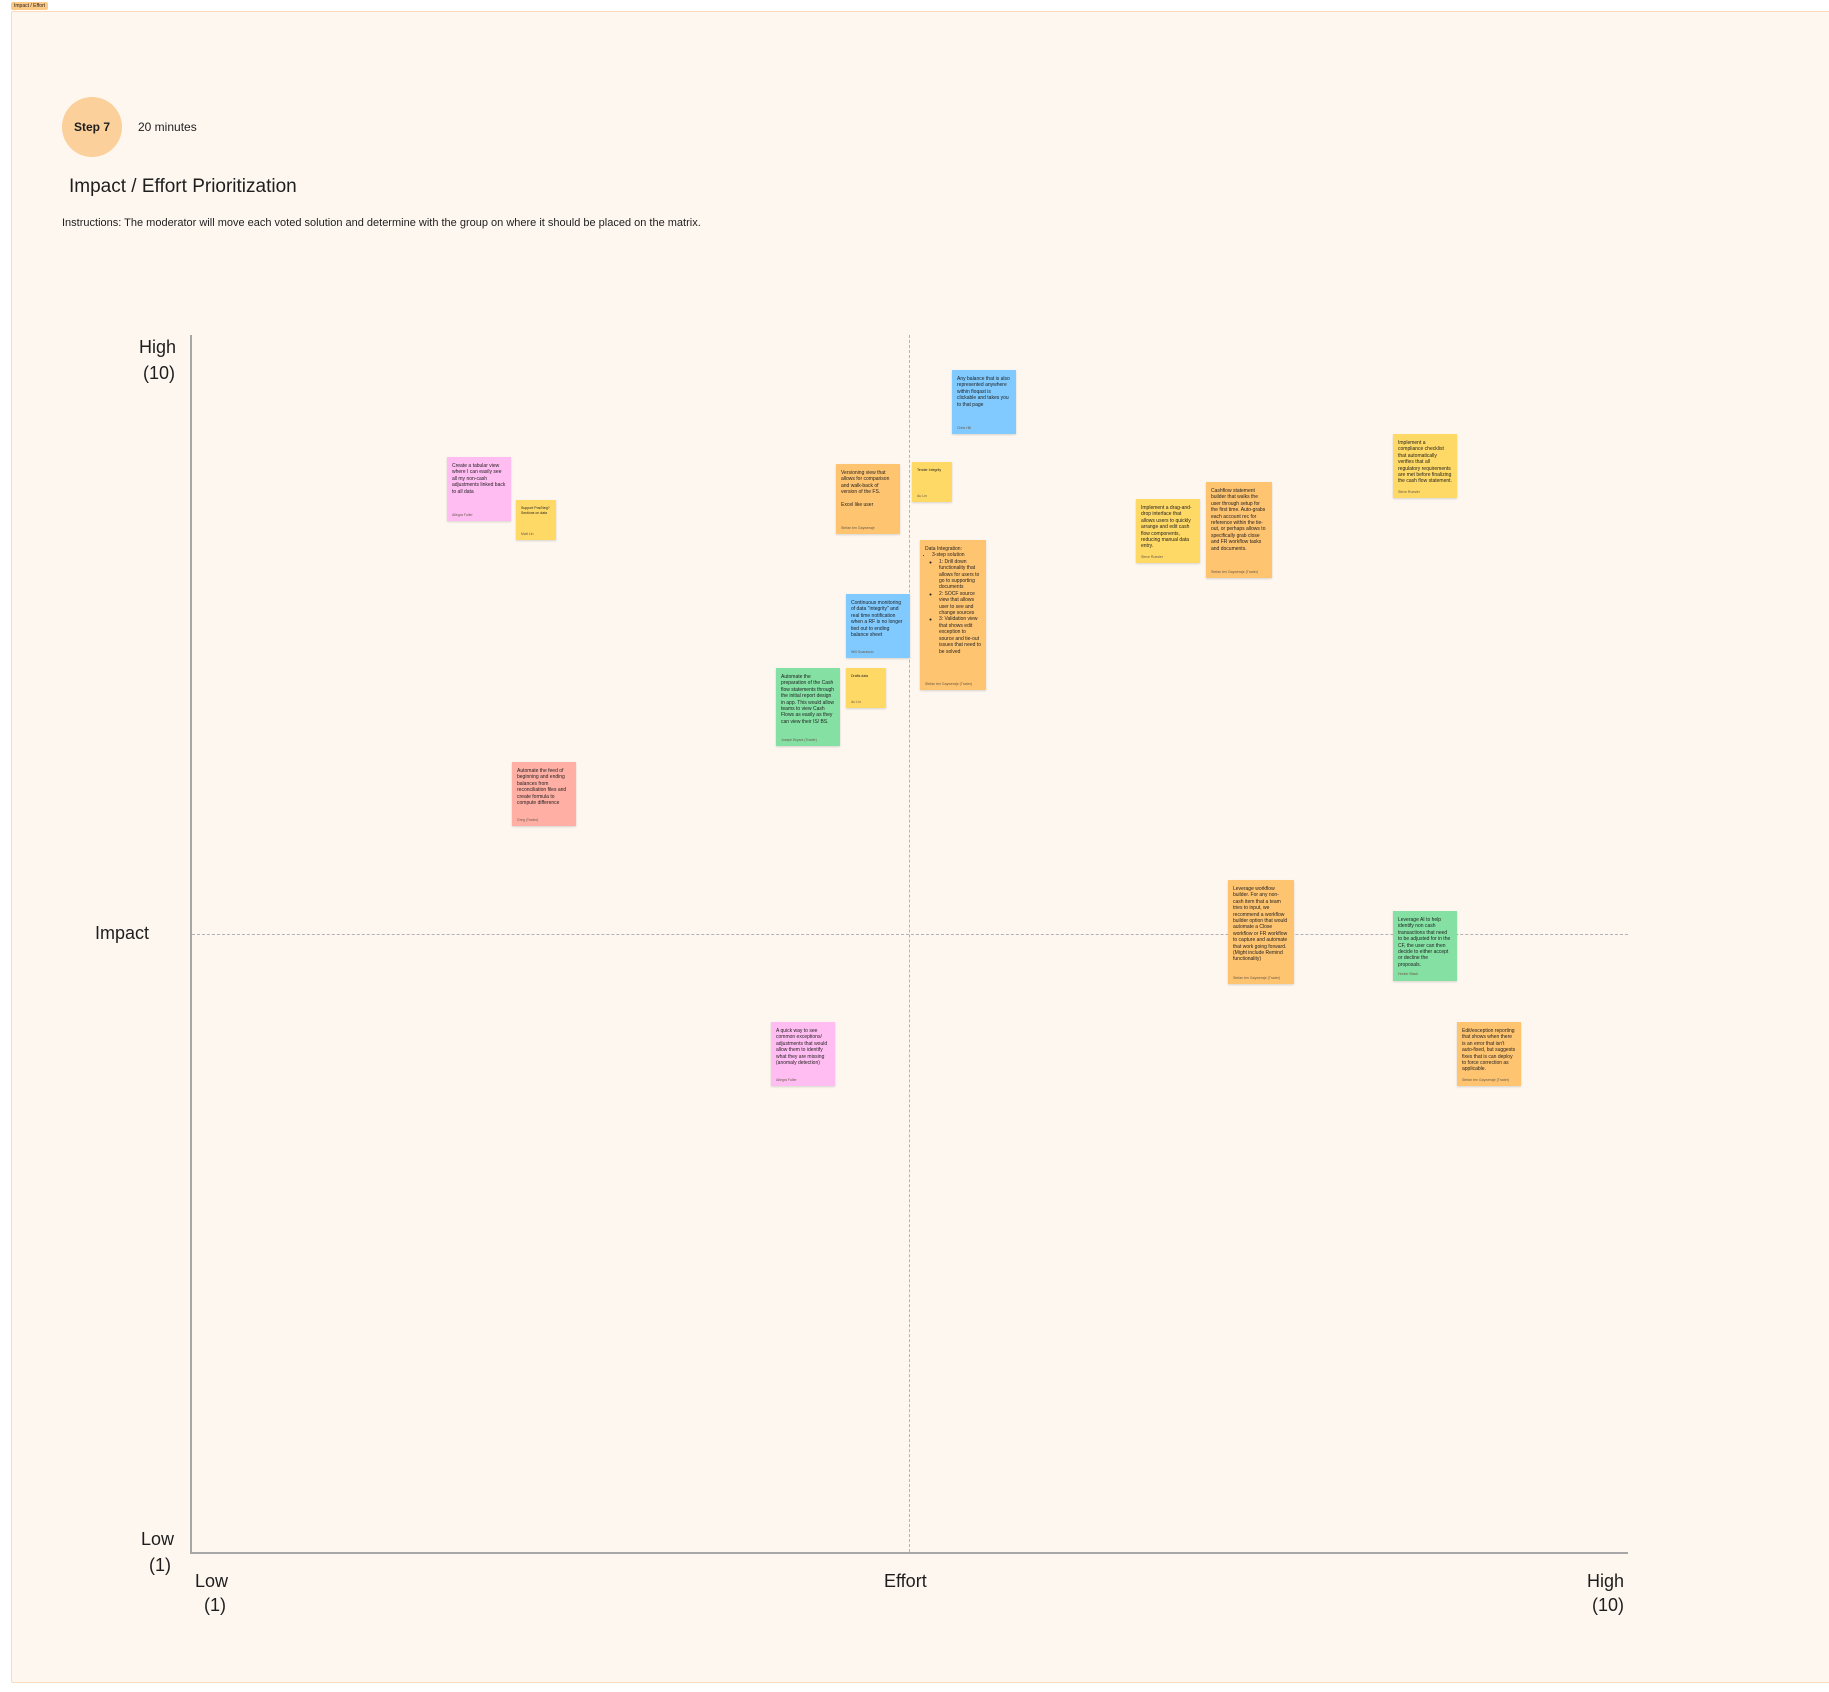 Image resolution: width=1829 pixels, height=1692 pixels. I want to click on y-high-value: (10), so click(159, 373).